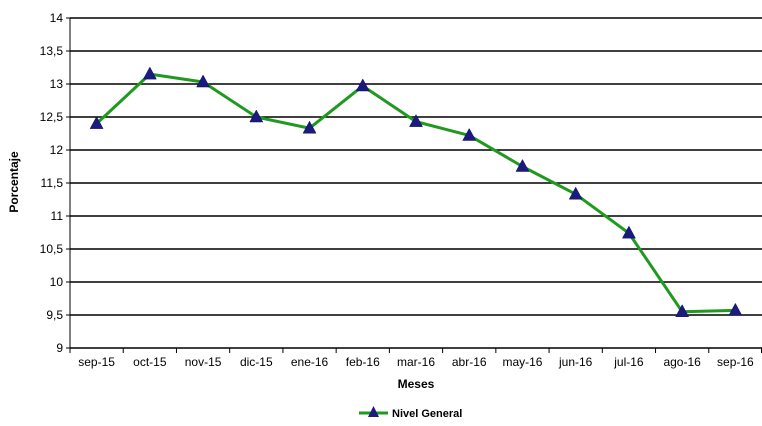 The width and height of the screenshot is (762, 426). I want to click on x-tick-label: feb-16, so click(363, 362).